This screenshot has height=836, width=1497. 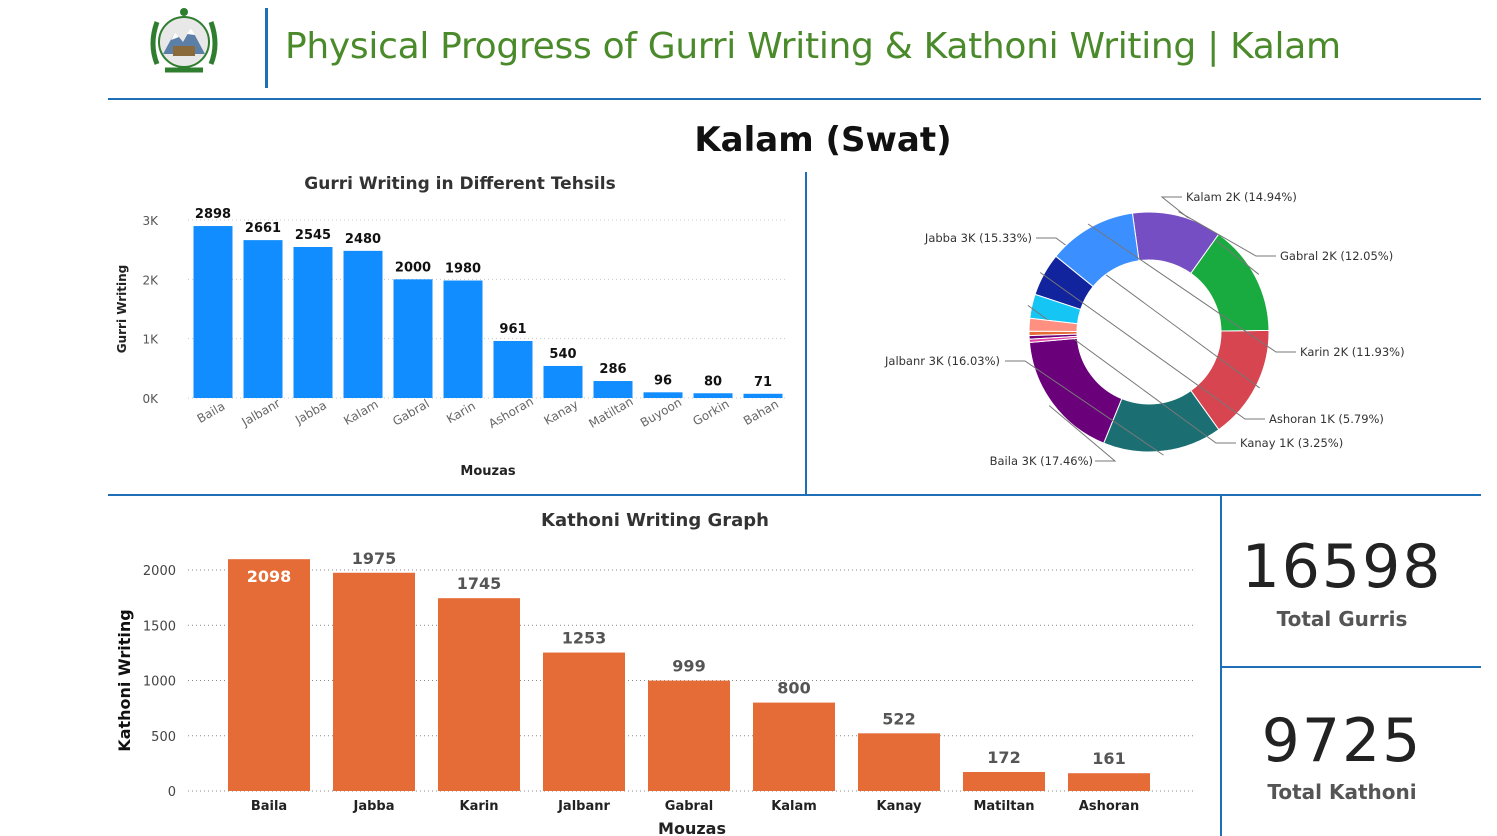 What do you see at coordinates (363, 239) in the screenshot?
I see `gurri-data-label: 2480` at bounding box center [363, 239].